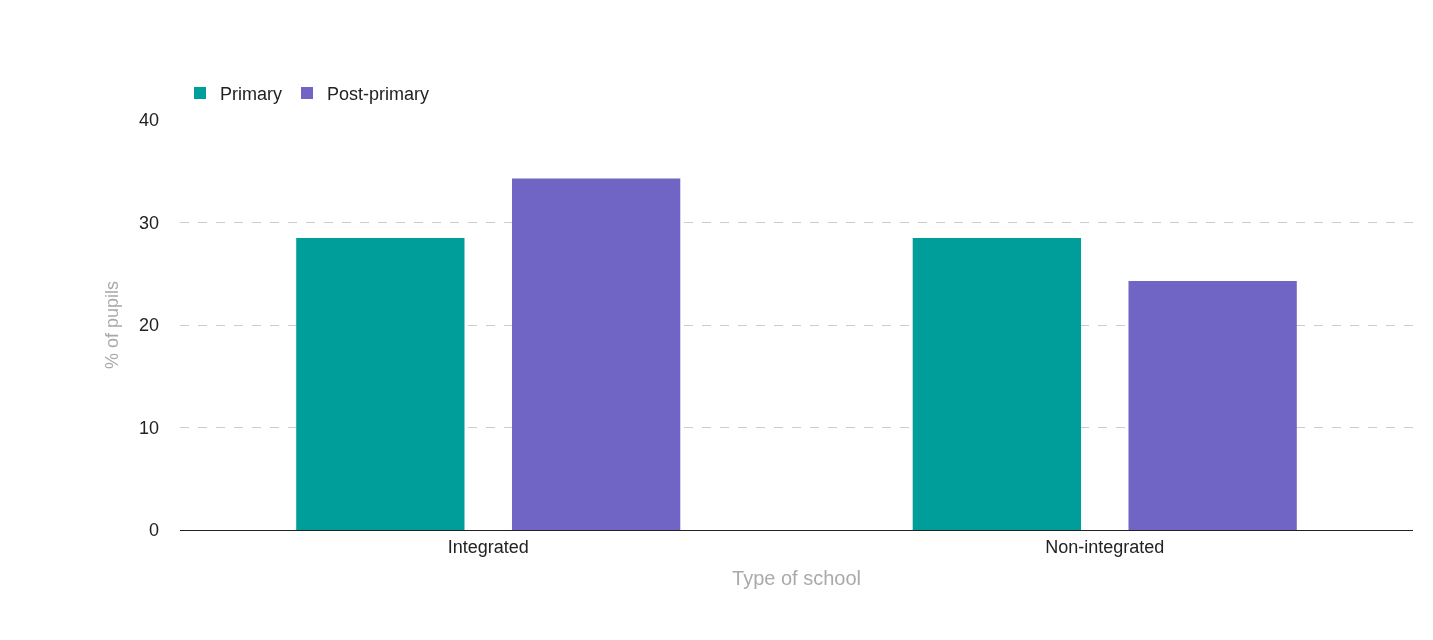 Image resolution: width=1433 pixels, height=640 pixels. I want to click on legend-label: Post-primary, so click(378, 94).